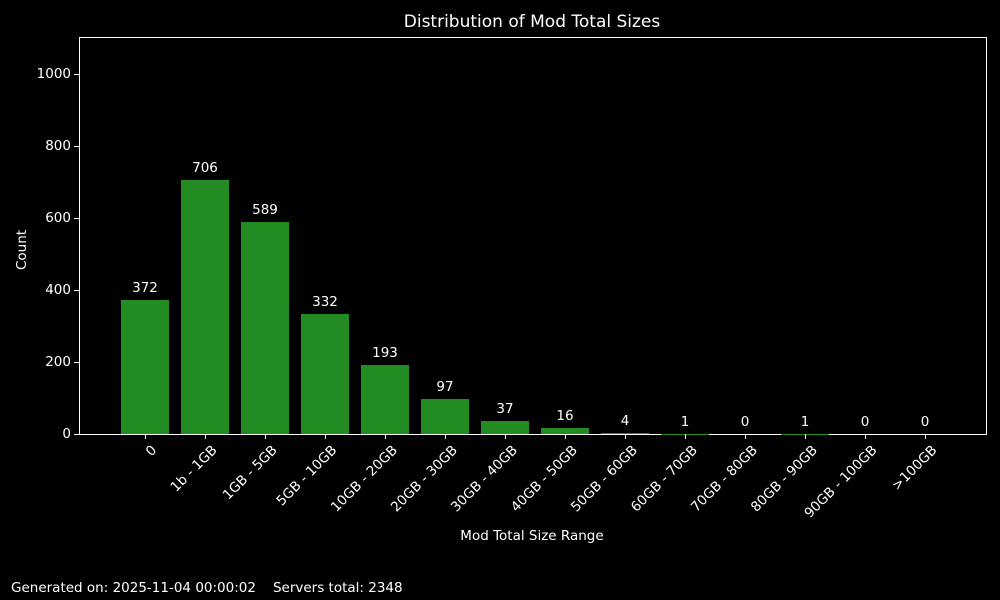 The height and width of the screenshot is (600, 1000). Describe the element at coordinates (532, 536) in the screenshot. I see `x-axis-label: Mod Total Size Range` at that location.